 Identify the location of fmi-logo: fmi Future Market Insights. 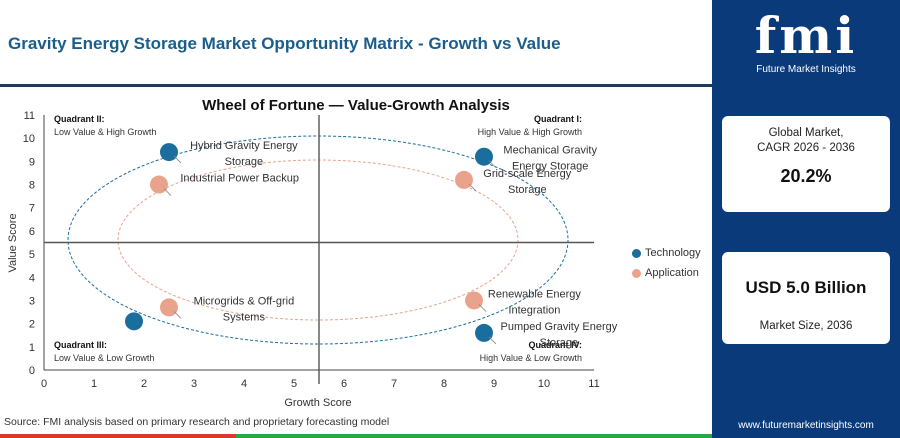
(806, 44).